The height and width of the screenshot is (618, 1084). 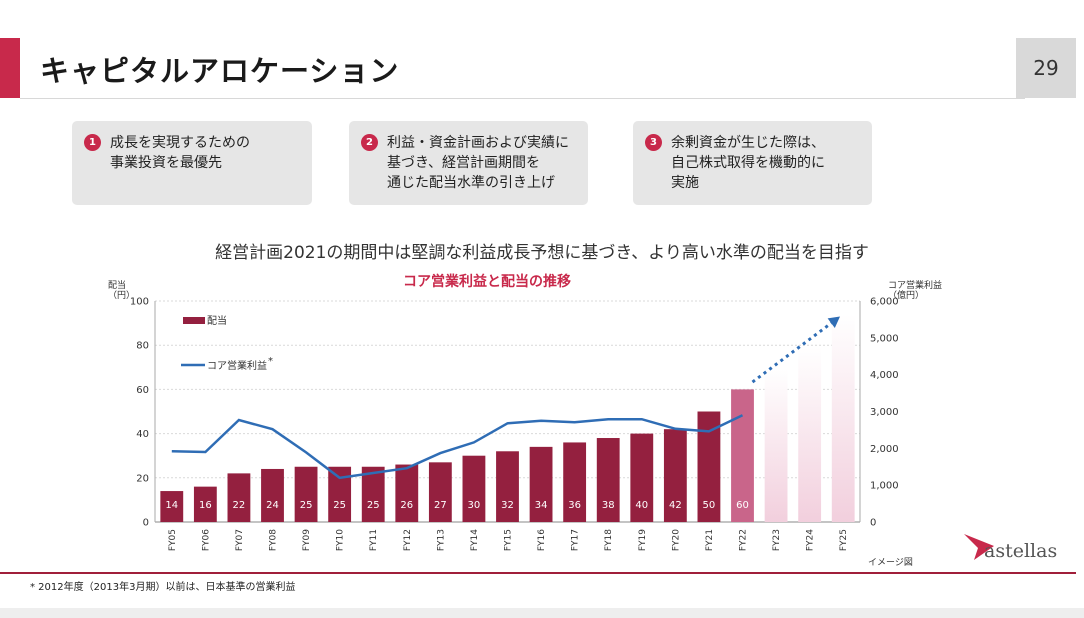 What do you see at coordinates (834, 322) in the screenshot?
I see `projection-arrow-head` at bounding box center [834, 322].